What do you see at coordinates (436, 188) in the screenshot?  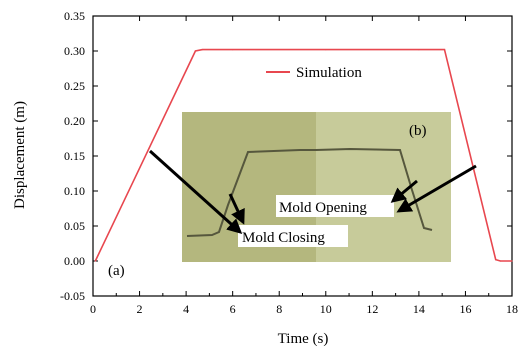 I see `opening-arrow-main` at bounding box center [436, 188].